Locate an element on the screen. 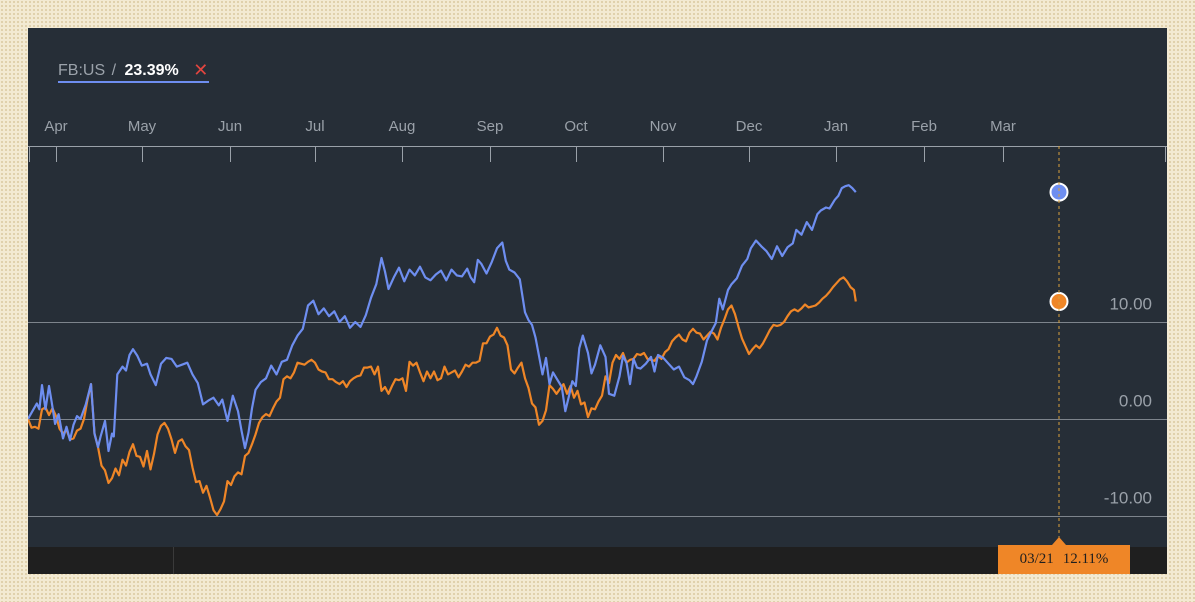  scrollbar-track is located at coordinates (597, 560).